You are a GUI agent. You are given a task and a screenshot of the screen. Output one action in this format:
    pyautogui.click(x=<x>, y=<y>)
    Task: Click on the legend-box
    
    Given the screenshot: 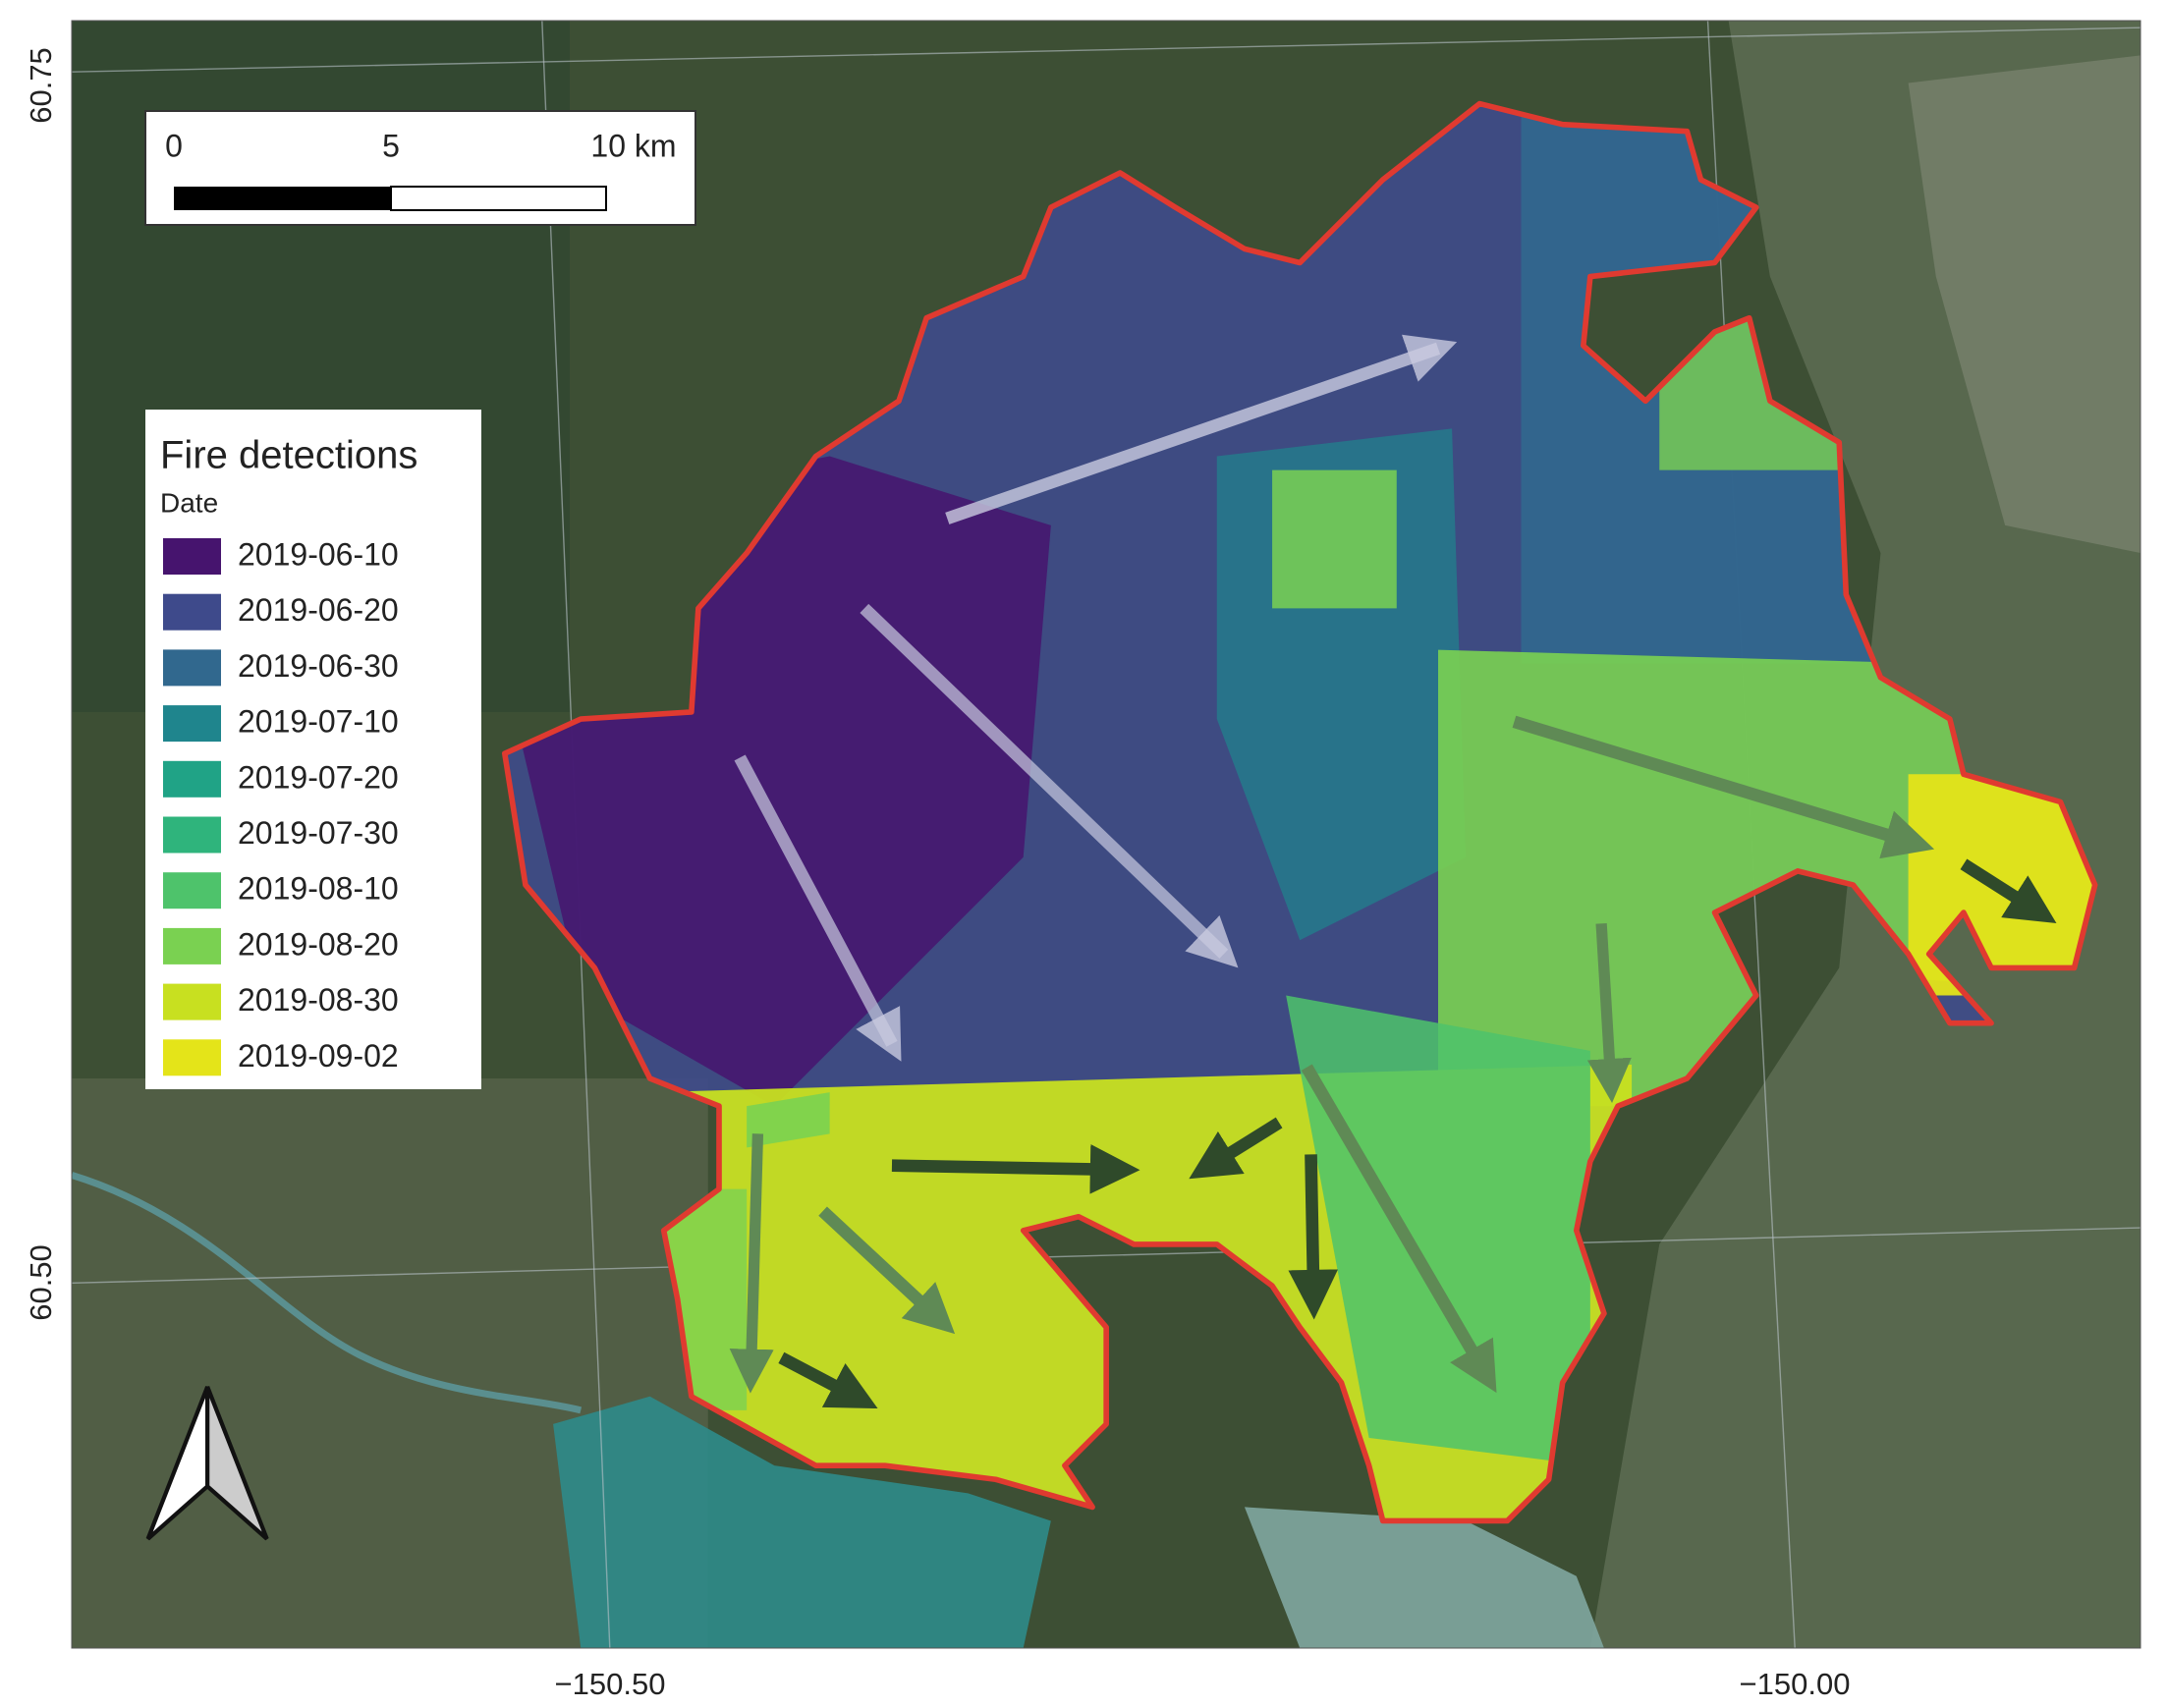 What is the action you would take?
    pyautogui.click(x=313, y=749)
    